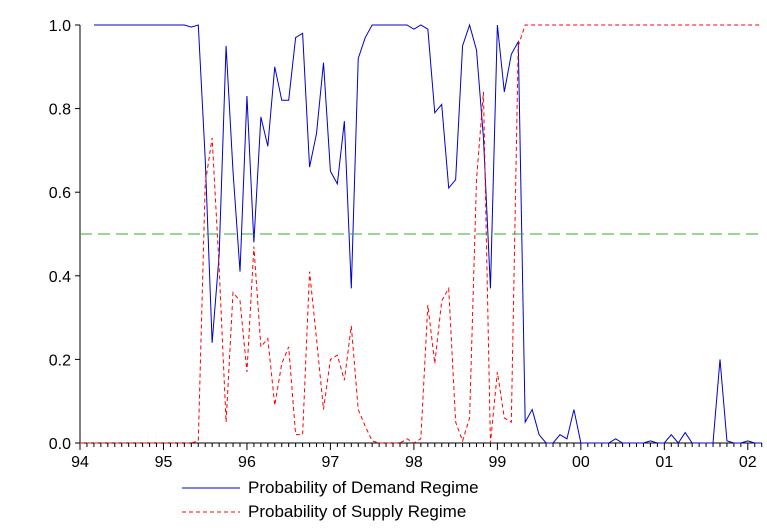 The image size is (767, 529). I want to click on x-tick-label: 98, so click(414, 462).